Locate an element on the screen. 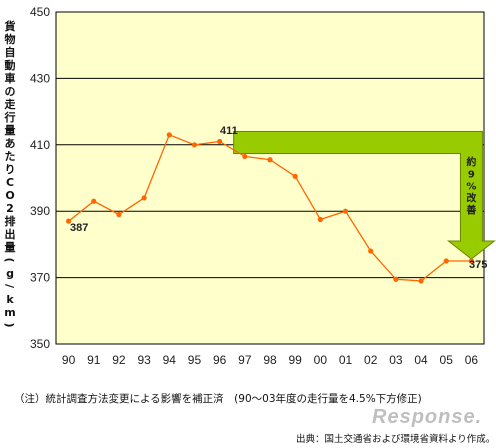  y-axis-label-char: た is located at coordinates (10, 156).